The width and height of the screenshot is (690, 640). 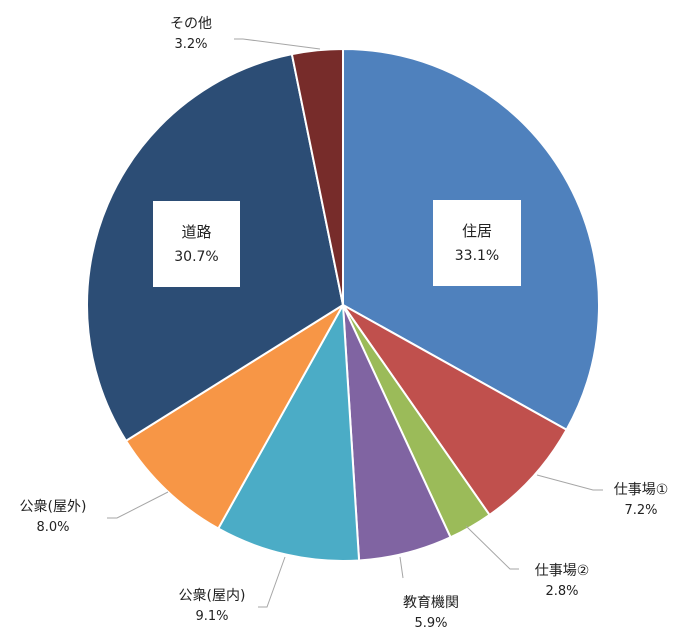 I want to click on slice-value-label: 5.9%, so click(x=430, y=623).